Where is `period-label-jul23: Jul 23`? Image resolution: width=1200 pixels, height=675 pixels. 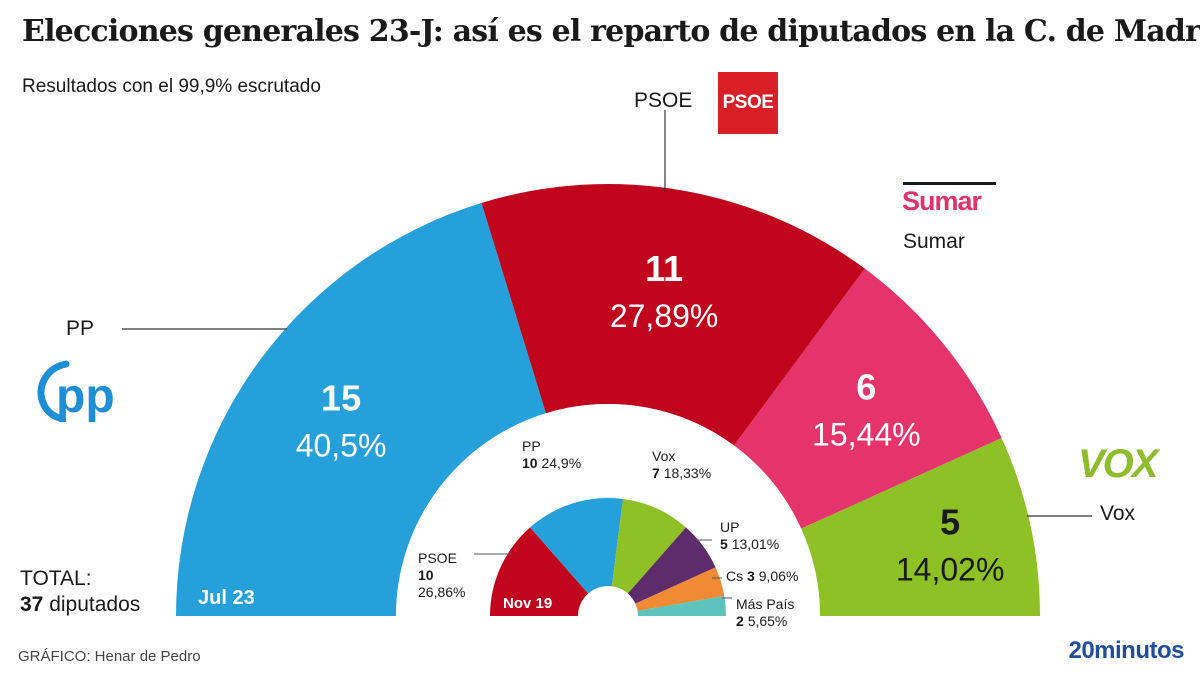 period-label-jul23: Jul 23 is located at coordinates (226, 598).